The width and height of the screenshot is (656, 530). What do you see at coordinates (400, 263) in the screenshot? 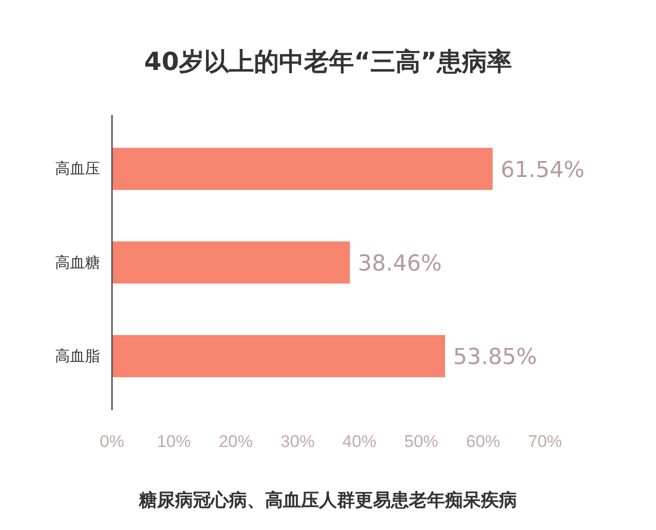
I see `data-label: 38.46%` at bounding box center [400, 263].